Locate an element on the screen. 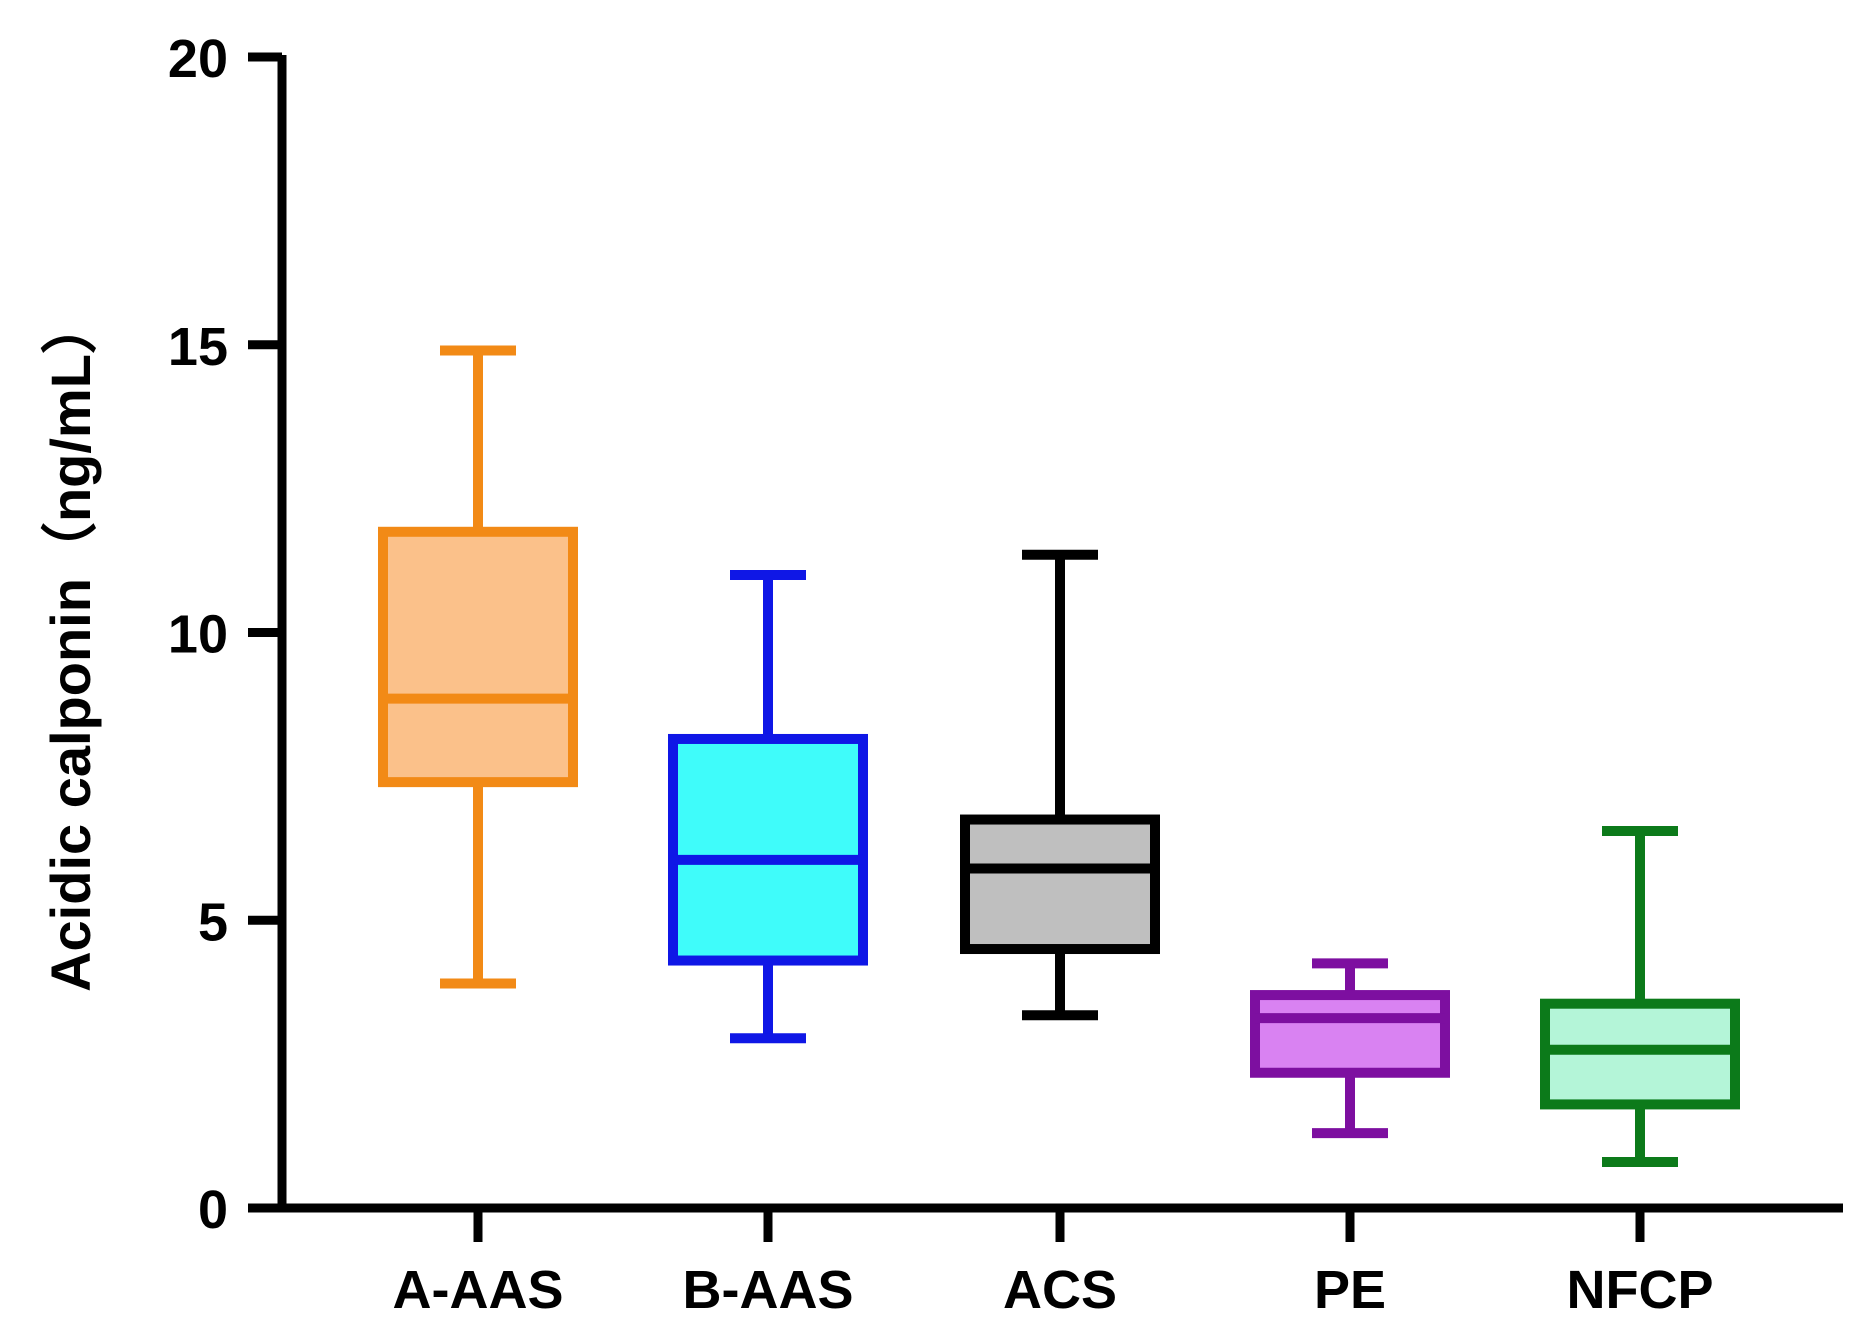 Image resolution: width=1873 pixels, height=1339 pixels. box-pe: PE is located at coordinates (1350, 1139).